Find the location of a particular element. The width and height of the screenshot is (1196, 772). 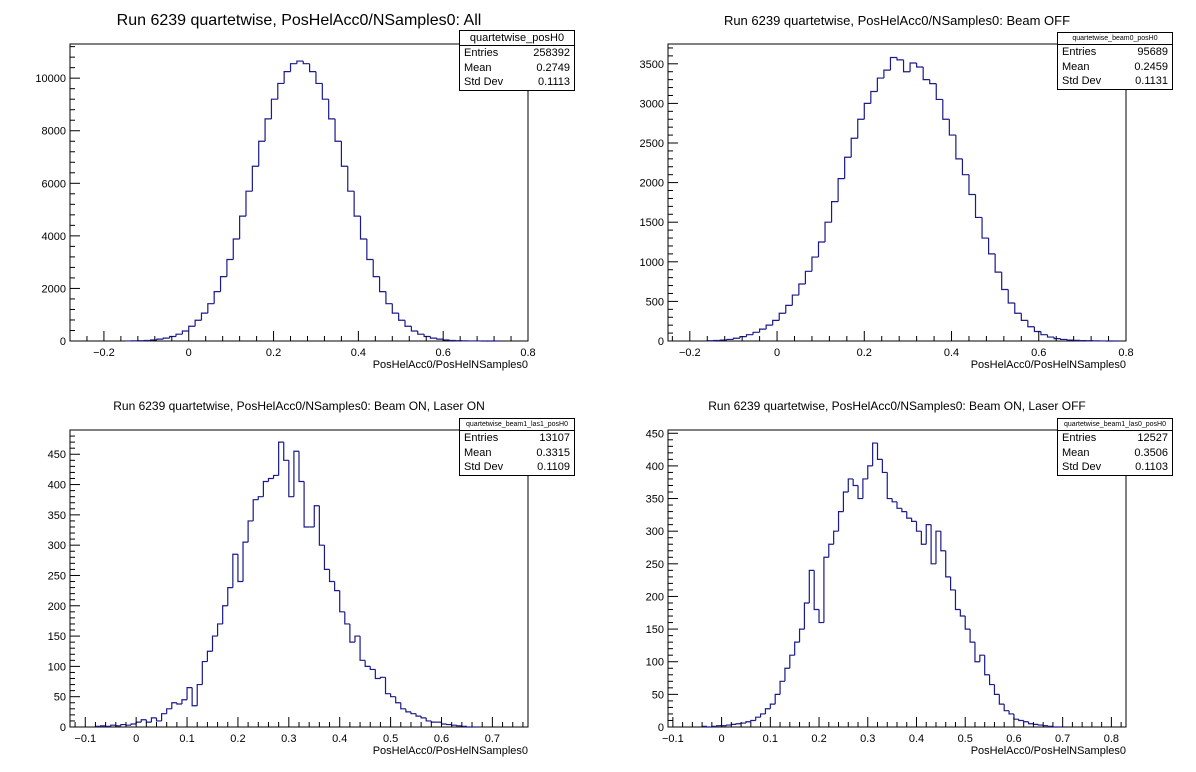

stats-label: Mean is located at coordinates (478, 67).